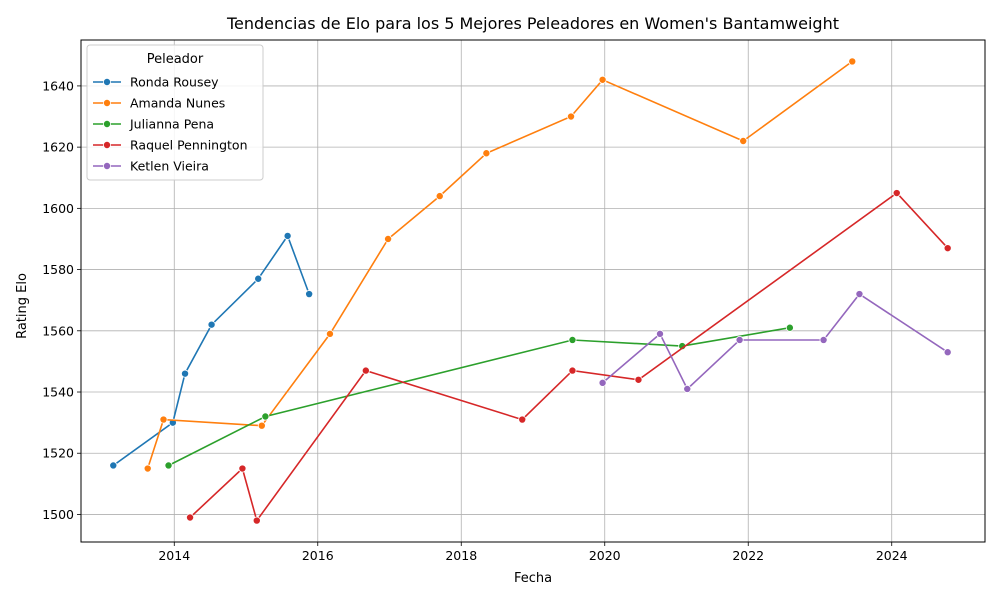  What do you see at coordinates (175, 59) in the screenshot?
I see `legend-title: Peleador` at bounding box center [175, 59].